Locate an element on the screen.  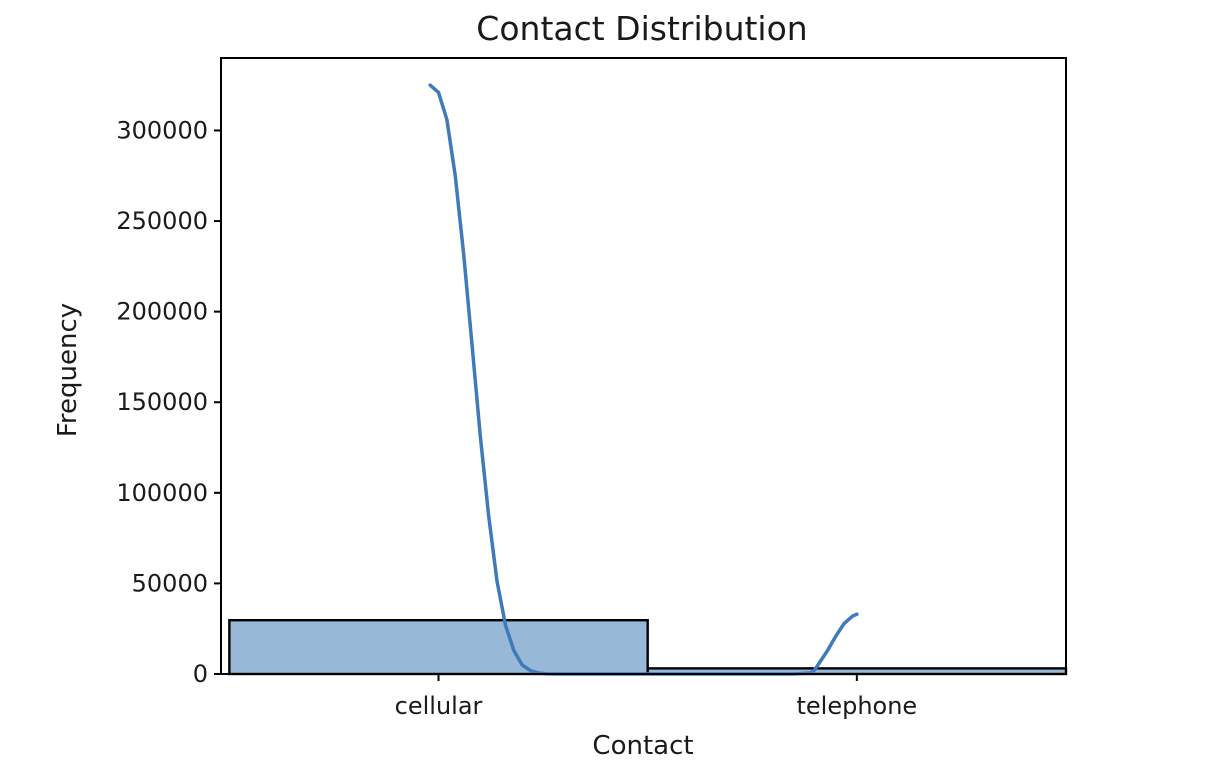
x-axis: cellular telephone is located at coordinates (656, 697).